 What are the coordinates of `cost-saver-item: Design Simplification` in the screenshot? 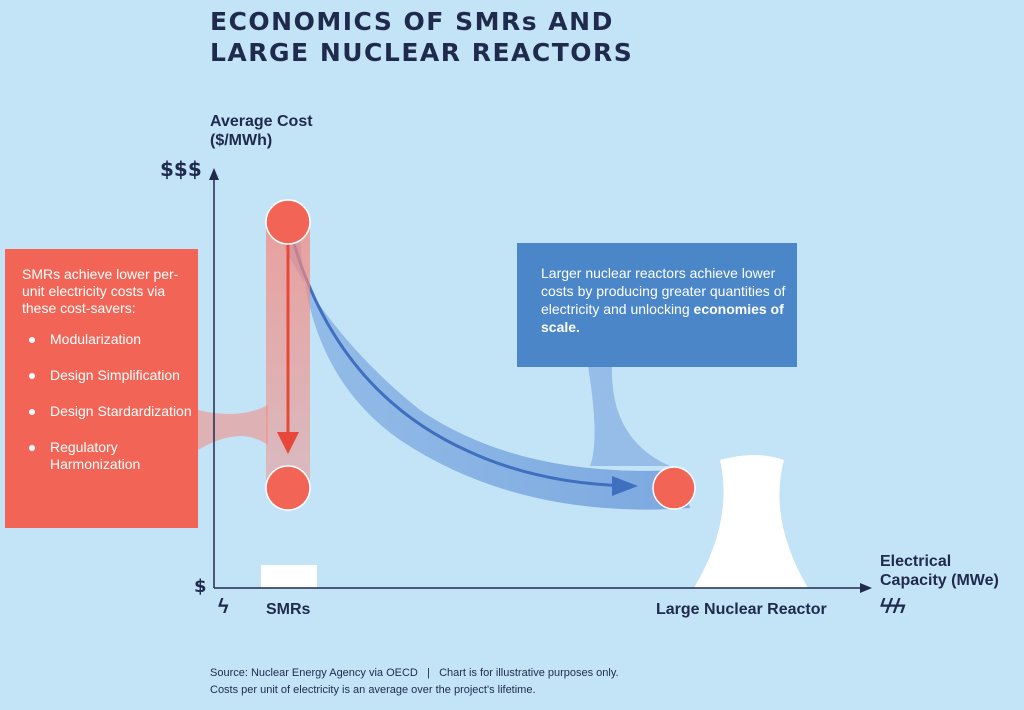 It's located at (108, 375).